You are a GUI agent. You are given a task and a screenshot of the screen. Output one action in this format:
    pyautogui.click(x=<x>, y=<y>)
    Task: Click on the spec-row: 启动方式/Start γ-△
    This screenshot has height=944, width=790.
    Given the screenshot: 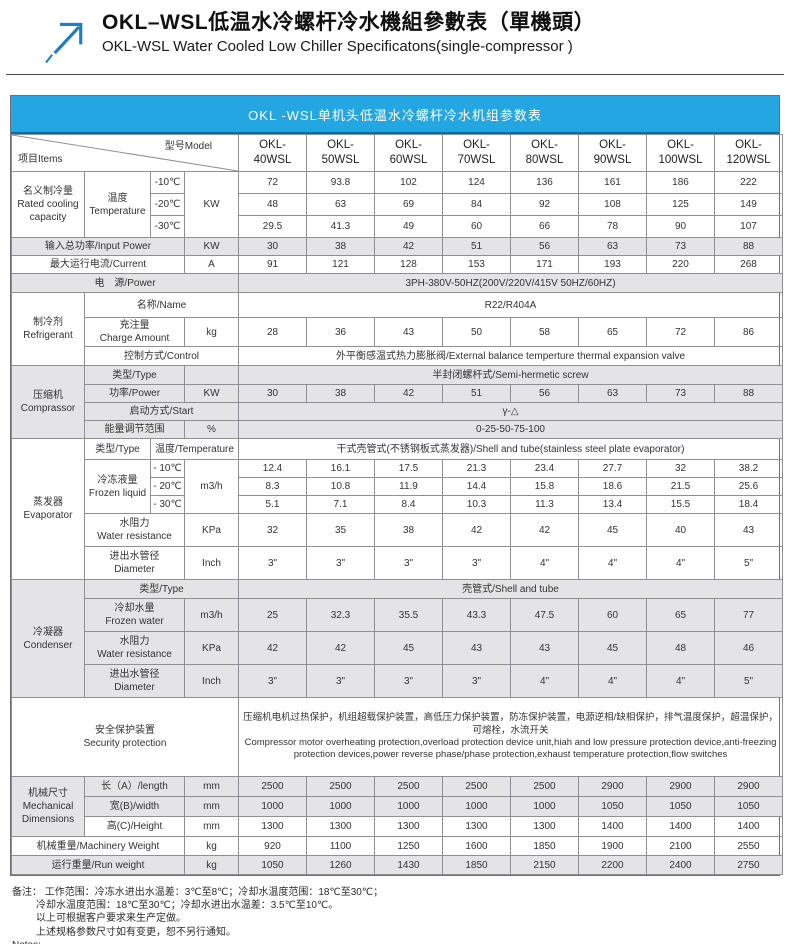 What is the action you would take?
    pyautogui.click(x=397, y=411)
    